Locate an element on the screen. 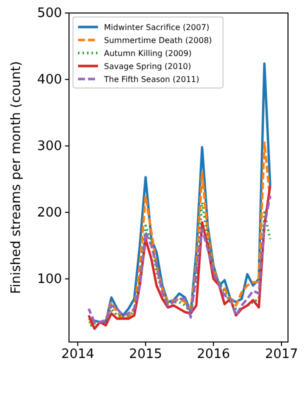  legend-label: Autumn Killing (2009) is located at coordinates (148, 53).